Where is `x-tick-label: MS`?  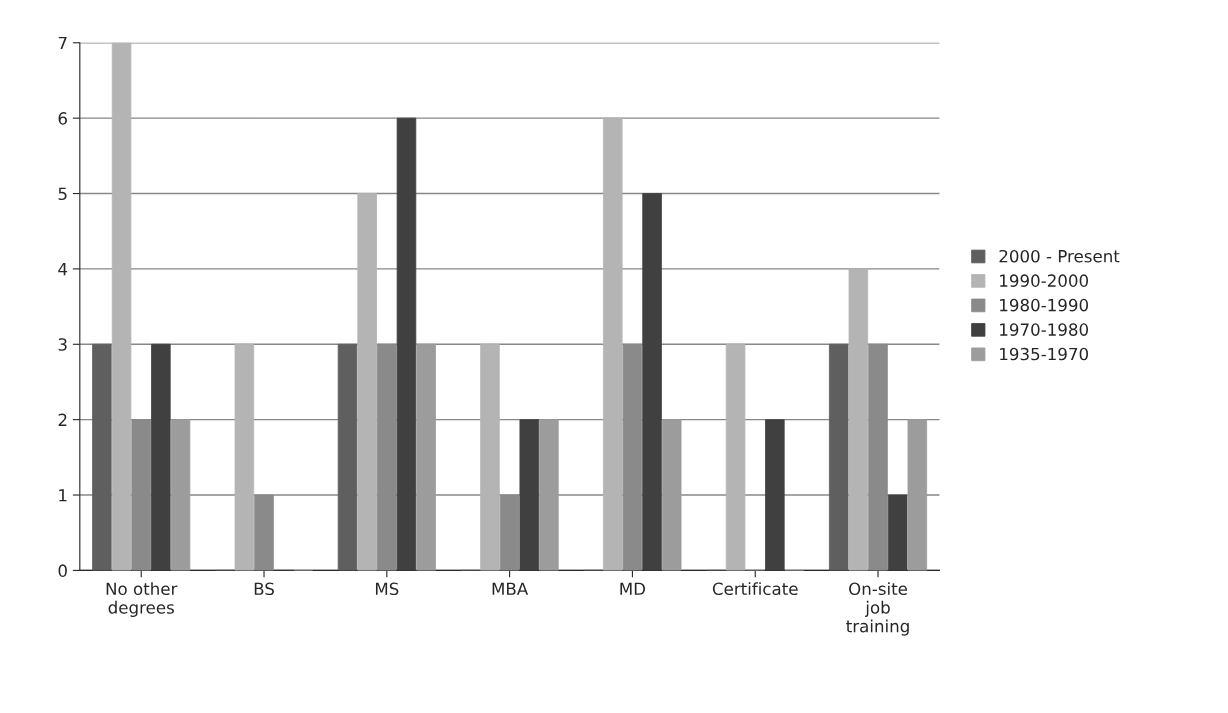 x-tick-label: MS is located at coordinates (387, 589).